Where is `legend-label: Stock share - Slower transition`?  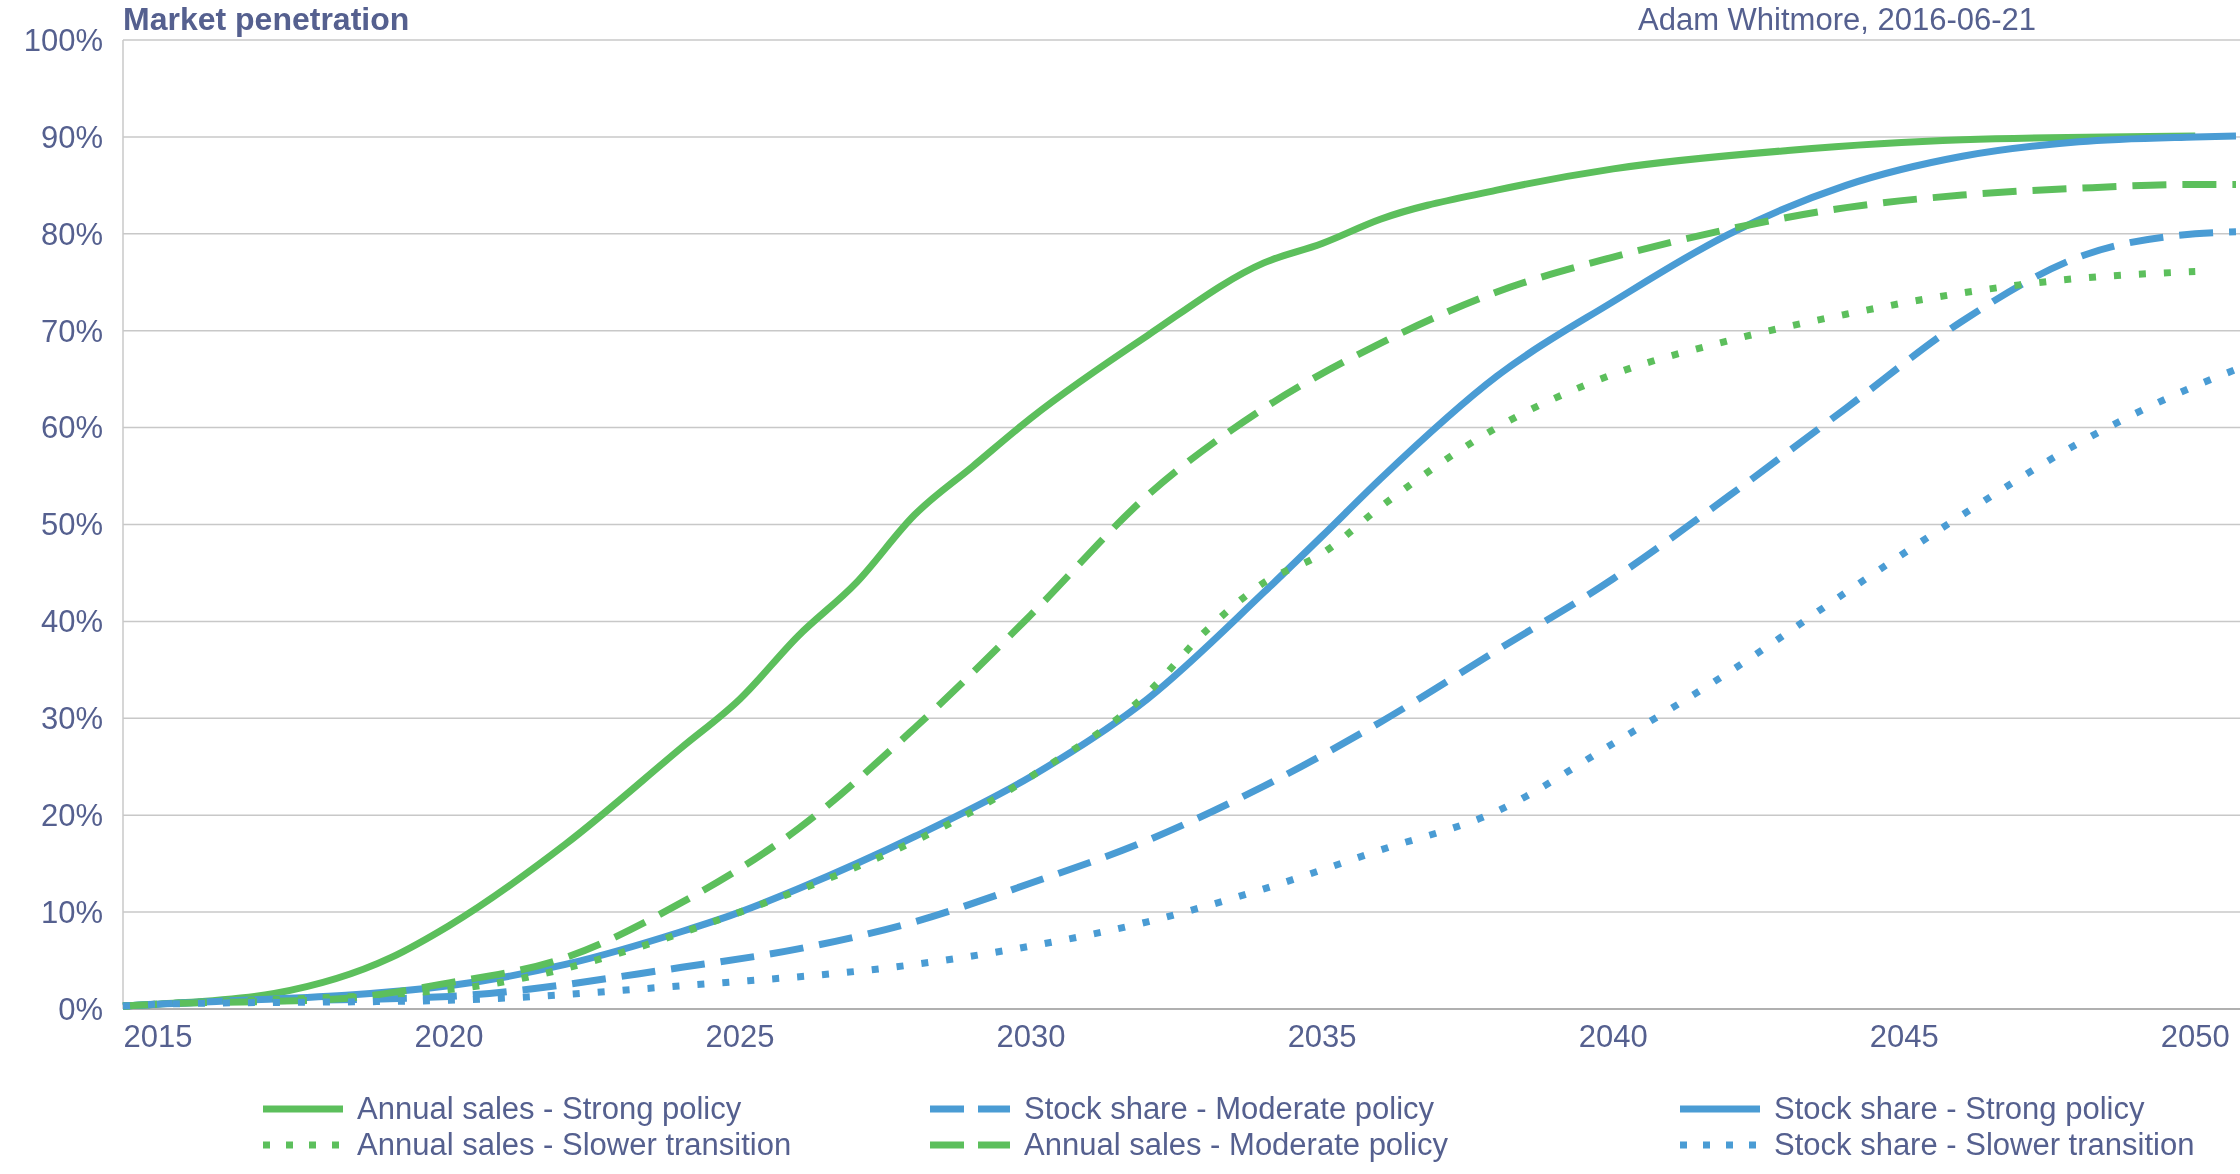 legend-label: Stock share - Slower transition is located at coordinates (1984, 1144).